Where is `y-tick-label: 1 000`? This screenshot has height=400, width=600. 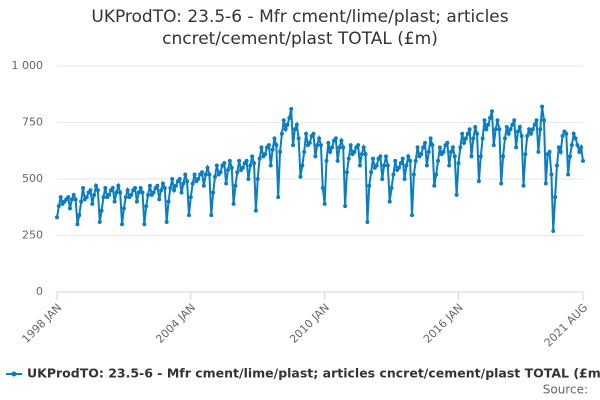
y-tick-label: 1 000 is located at coordinates (28, 65).